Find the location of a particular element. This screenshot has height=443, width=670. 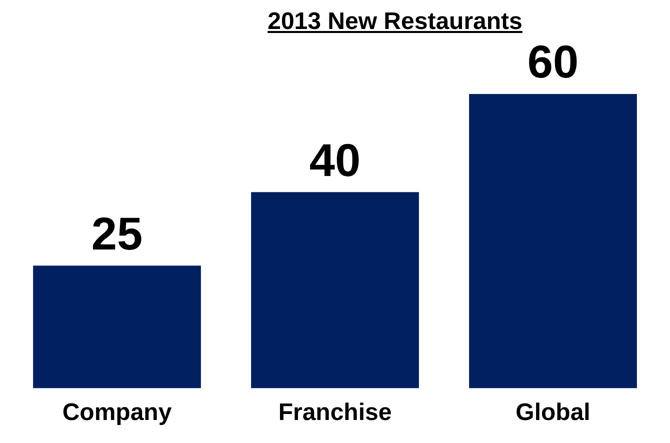

data-label: 60 is located at coordinates (553, 62).